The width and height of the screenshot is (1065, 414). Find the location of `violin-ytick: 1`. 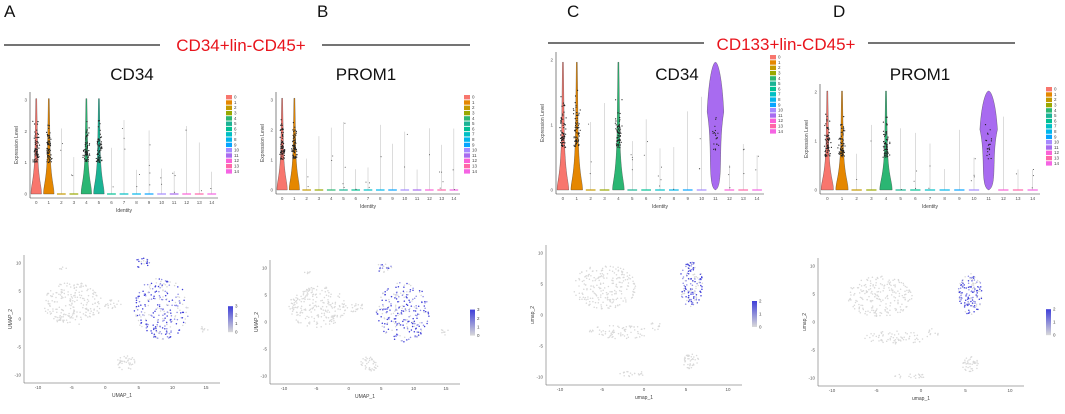

violin-ytick: 1 is located at coordinates (271, 160).